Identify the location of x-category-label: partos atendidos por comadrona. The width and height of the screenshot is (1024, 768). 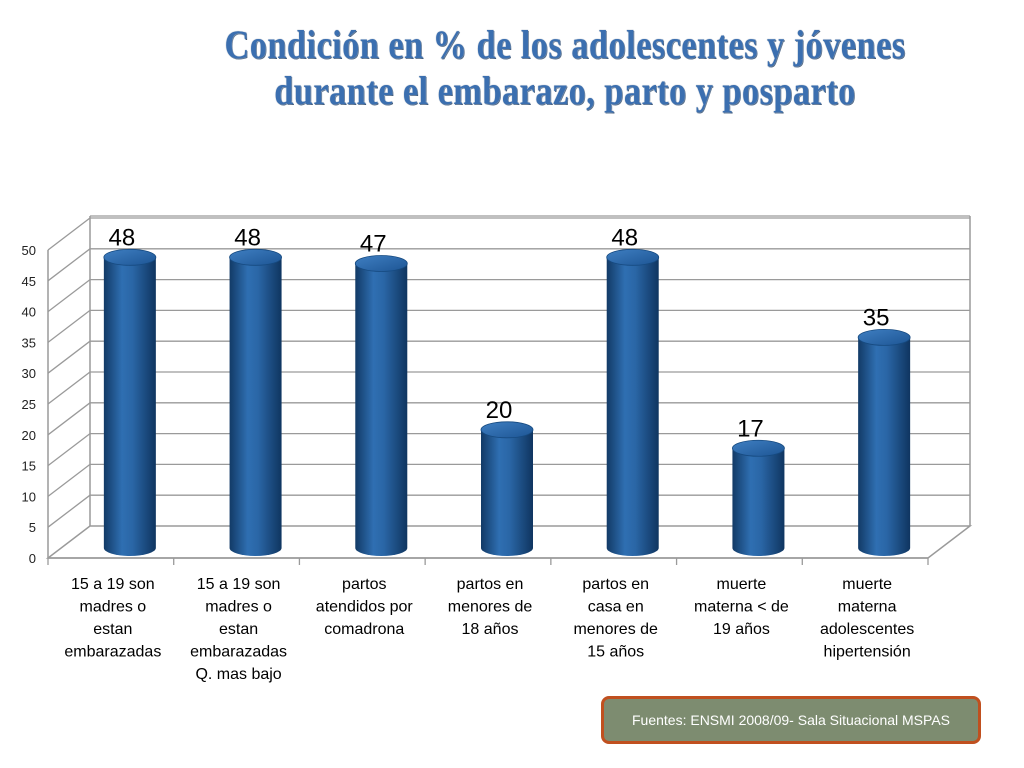
(365, 607).